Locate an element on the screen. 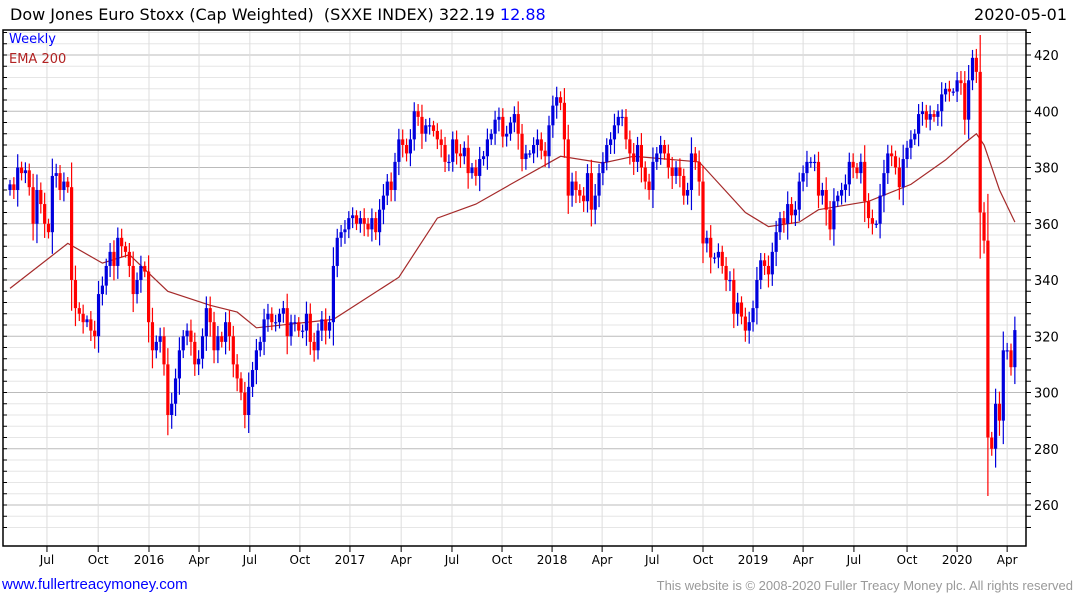 The height and width of the screenshot is (600, 1075). y-tick-label: 340 is located at coordinates (1046, 281).